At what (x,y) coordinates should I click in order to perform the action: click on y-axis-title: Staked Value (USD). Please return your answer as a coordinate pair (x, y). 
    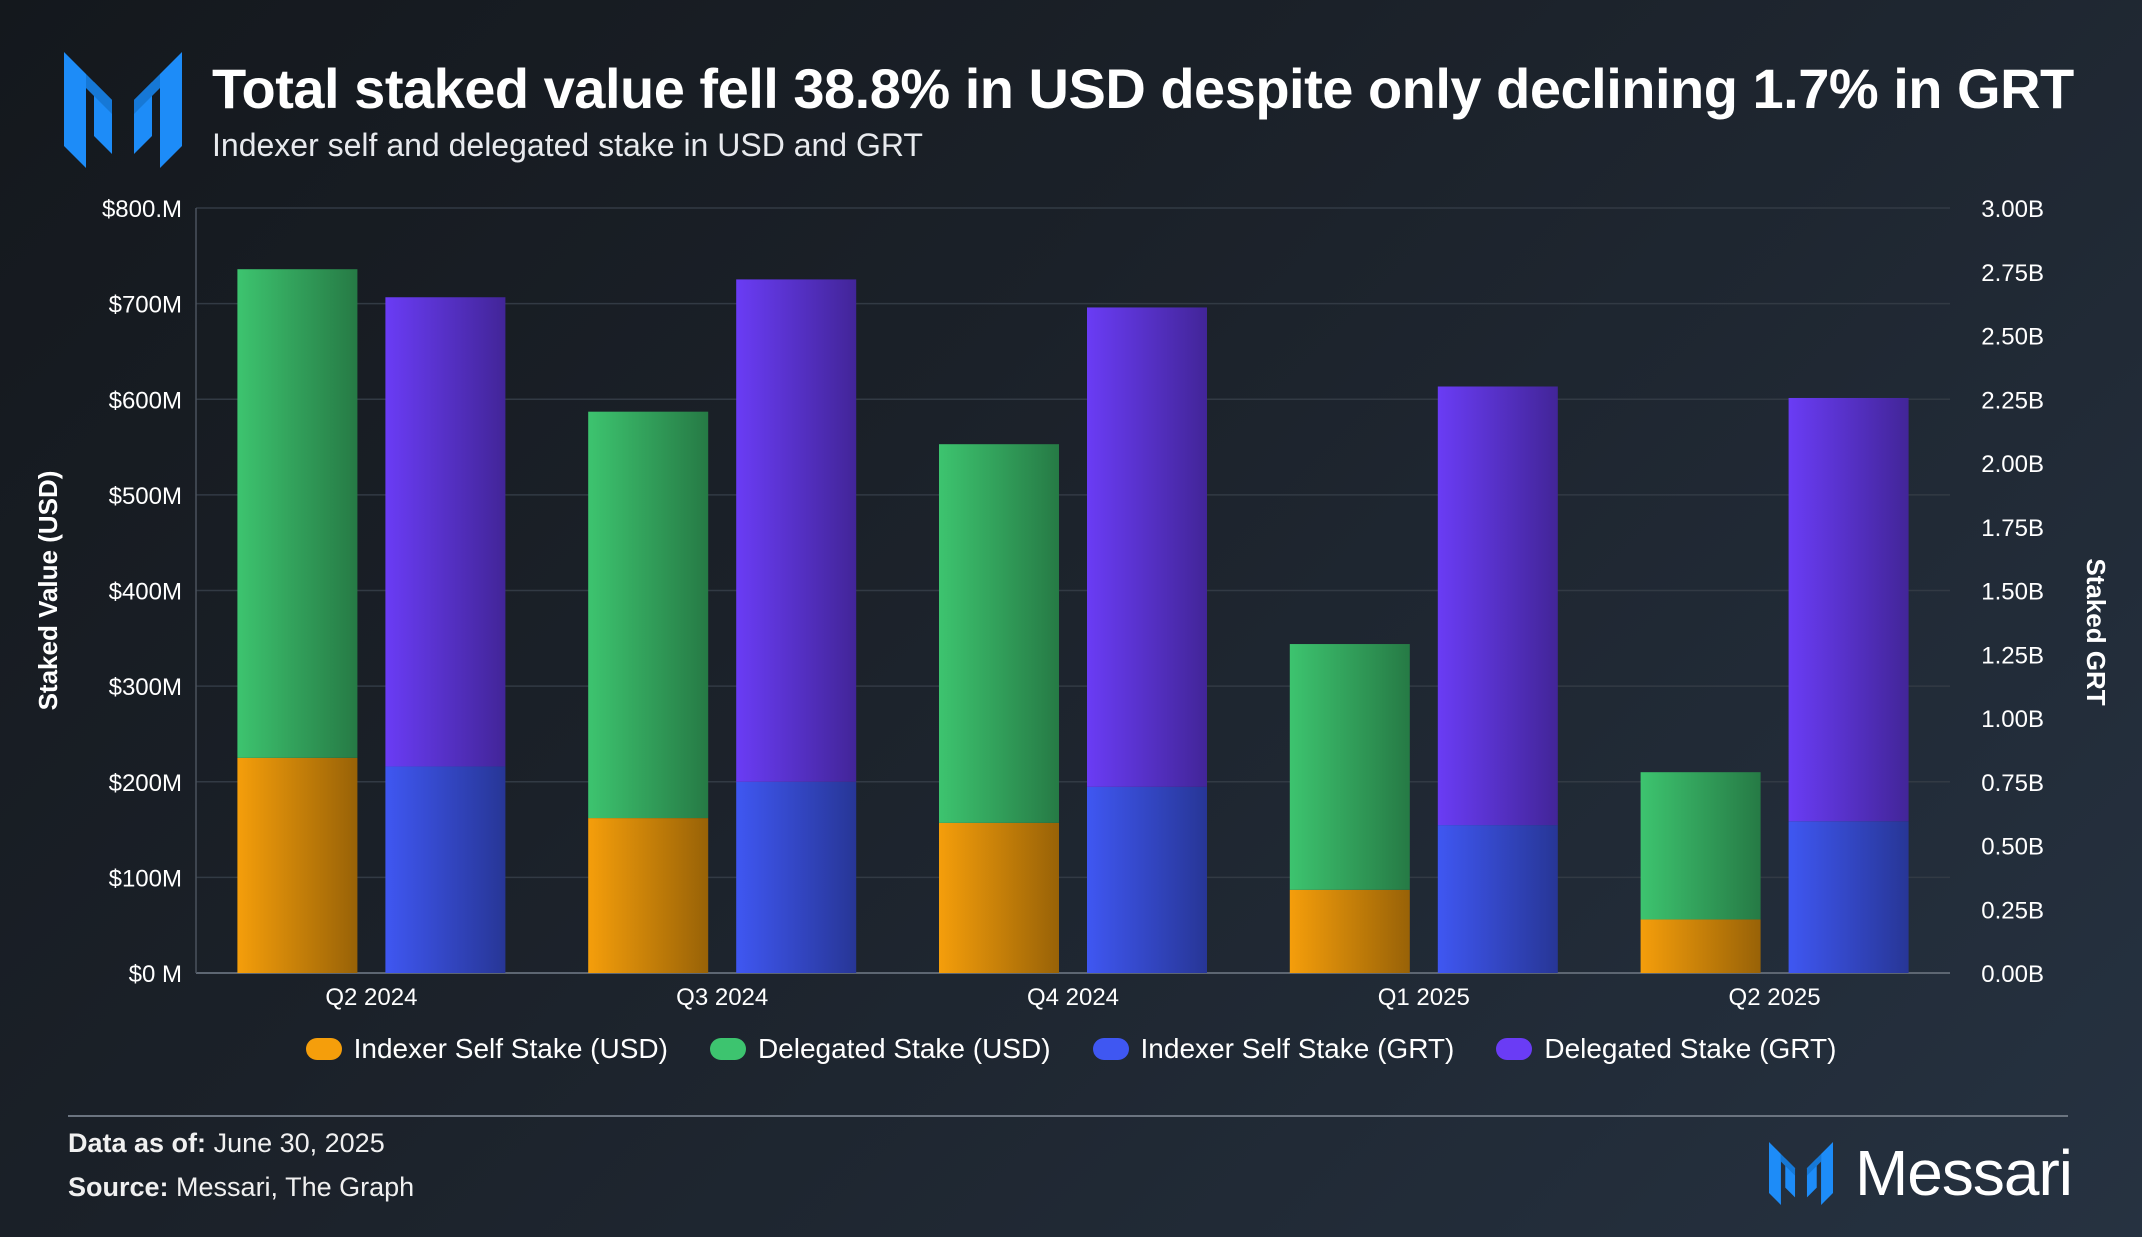
    Looking at the image, I should click on (48, 591).